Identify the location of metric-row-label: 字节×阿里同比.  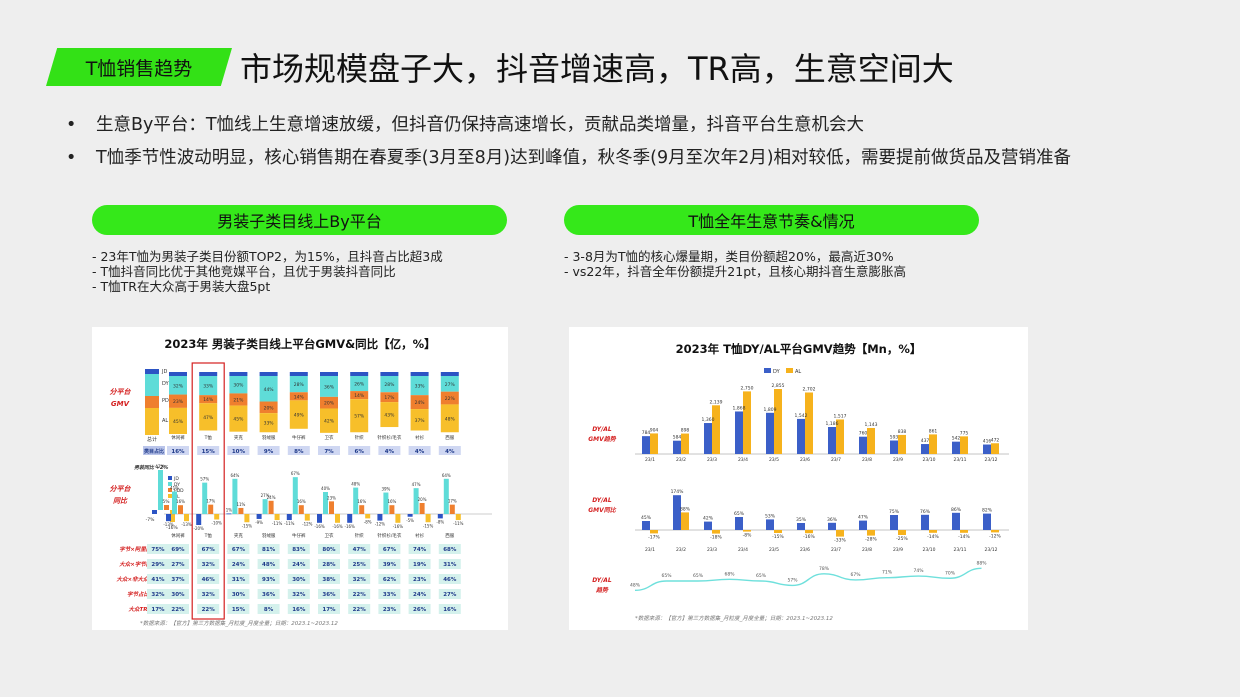
(138, 549).